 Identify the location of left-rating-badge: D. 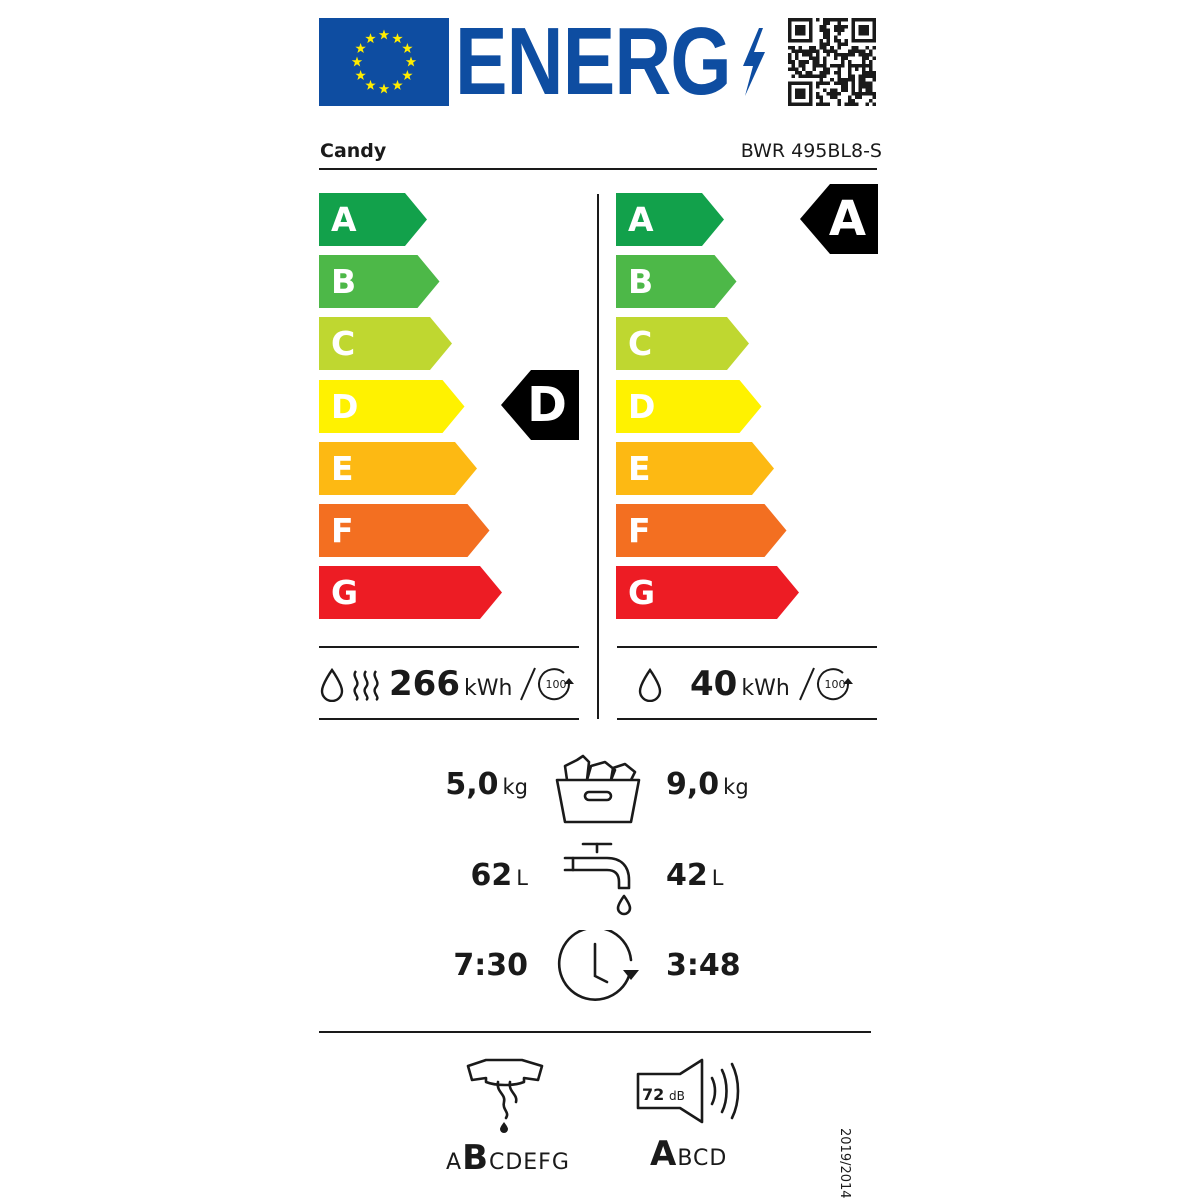
(540, 405).